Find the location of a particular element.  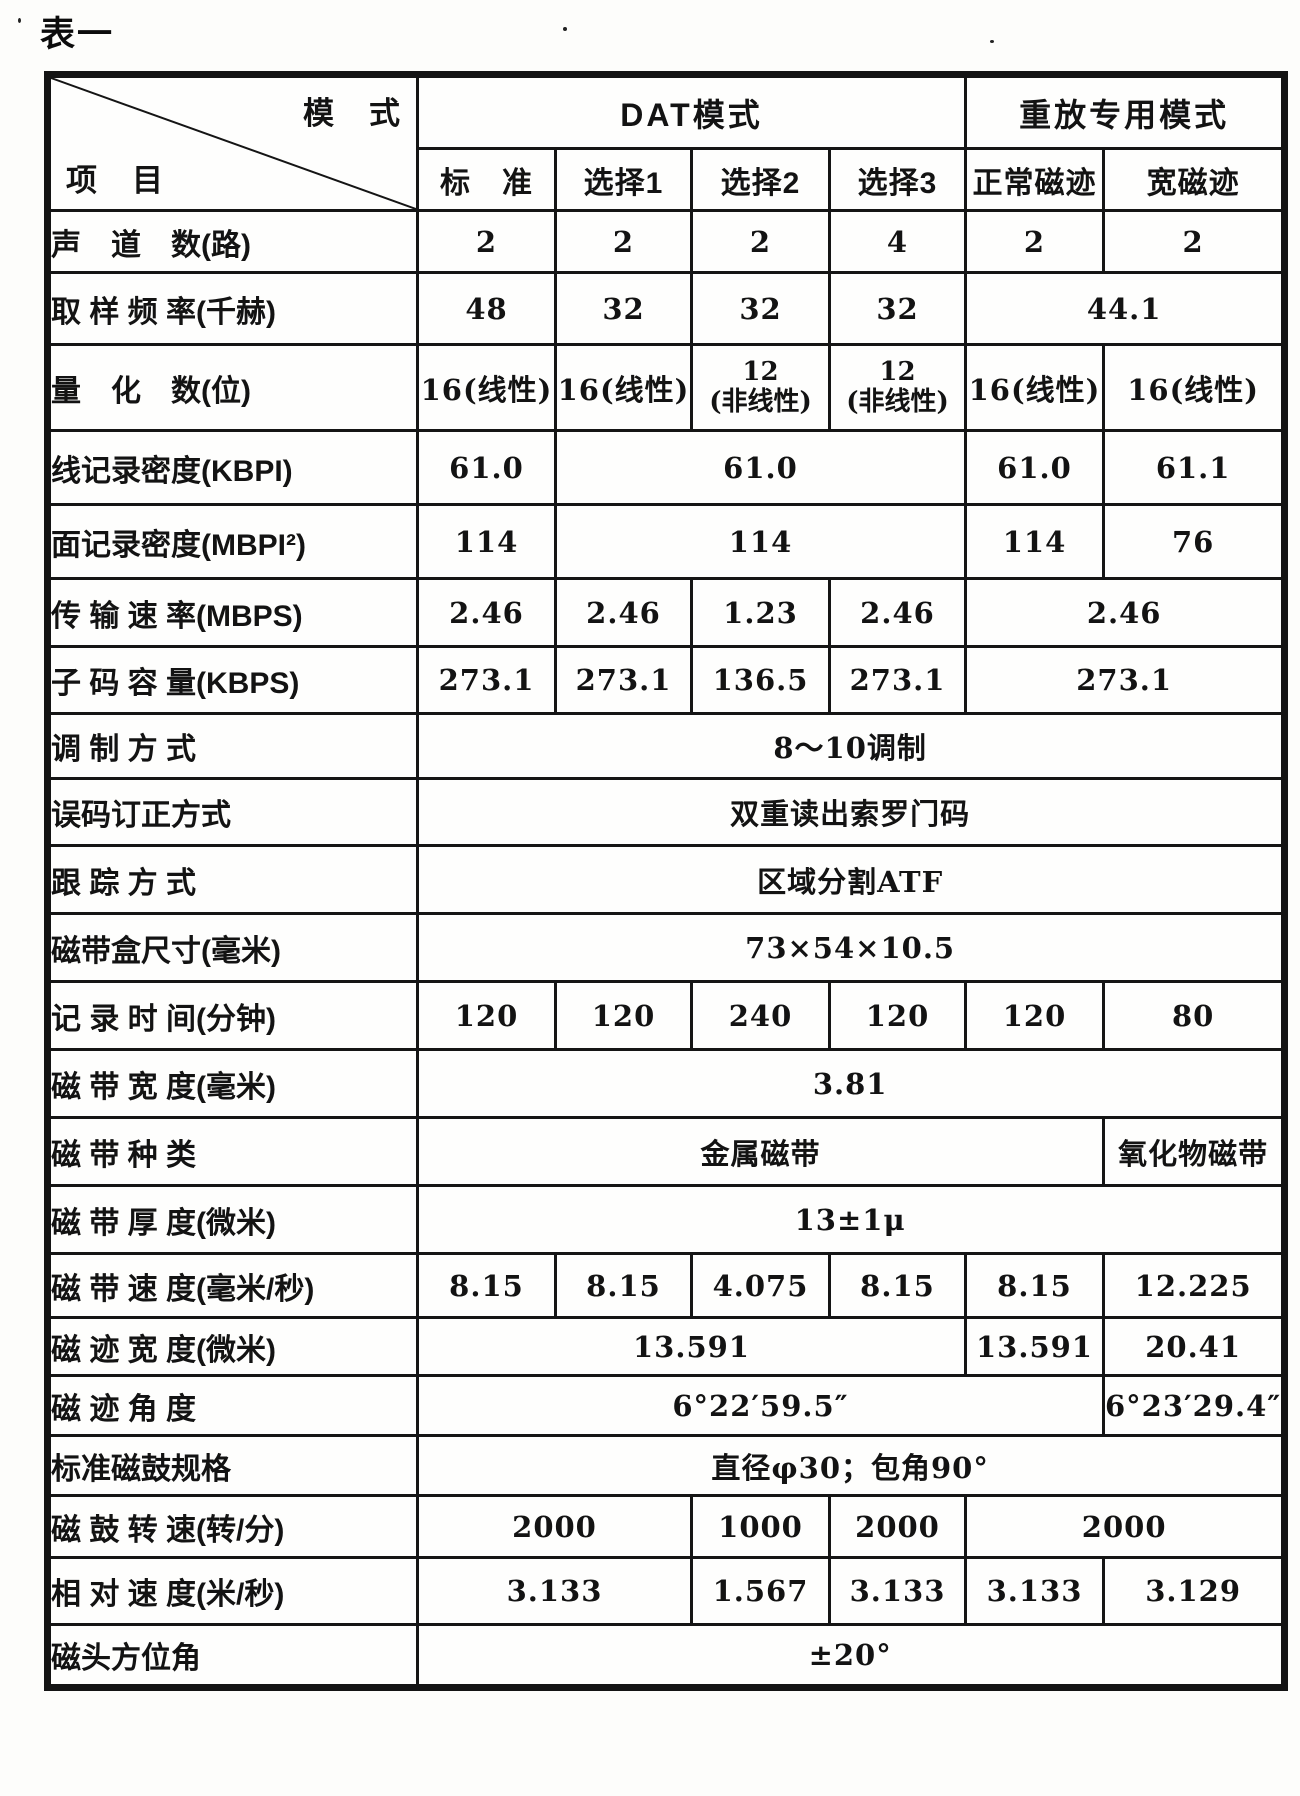

table-row: 线记录密度(KBPI) 61.0 61.0 61.0 61.1 is located at coordinates (666, 467).